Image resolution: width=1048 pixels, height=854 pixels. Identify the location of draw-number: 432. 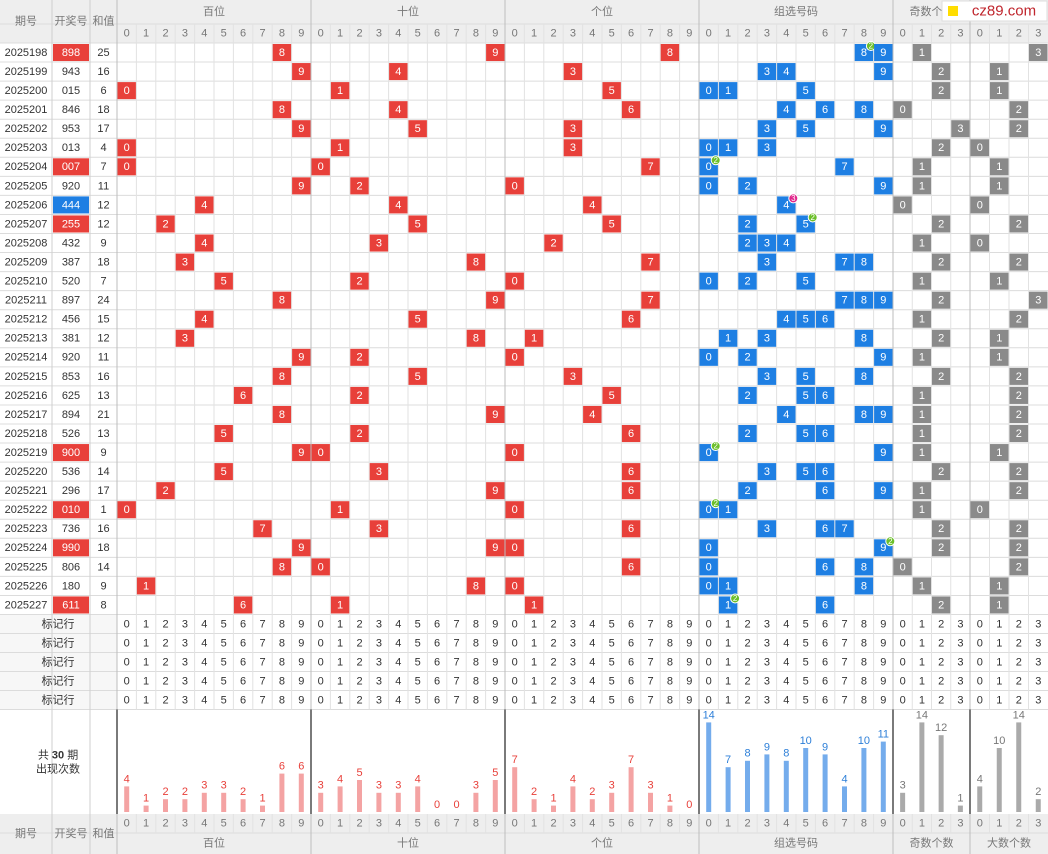
(71, 243).